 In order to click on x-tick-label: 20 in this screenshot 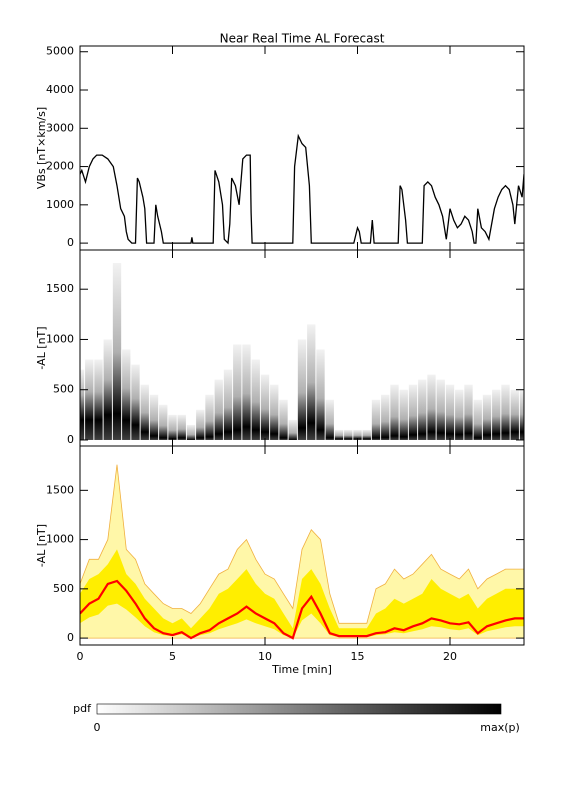, I will do `click(450, 656)`.